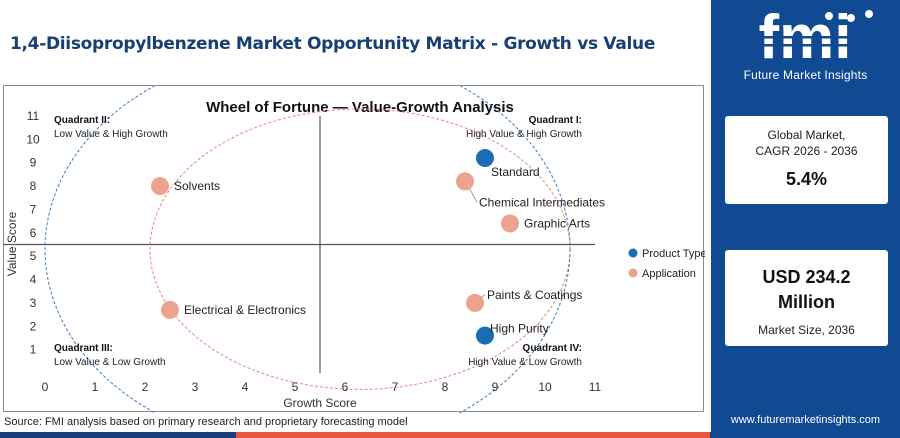 The width and height of the screenshot is (900, 438). I want to click on data-label: Electrical & Electronics, so click(245, 310).